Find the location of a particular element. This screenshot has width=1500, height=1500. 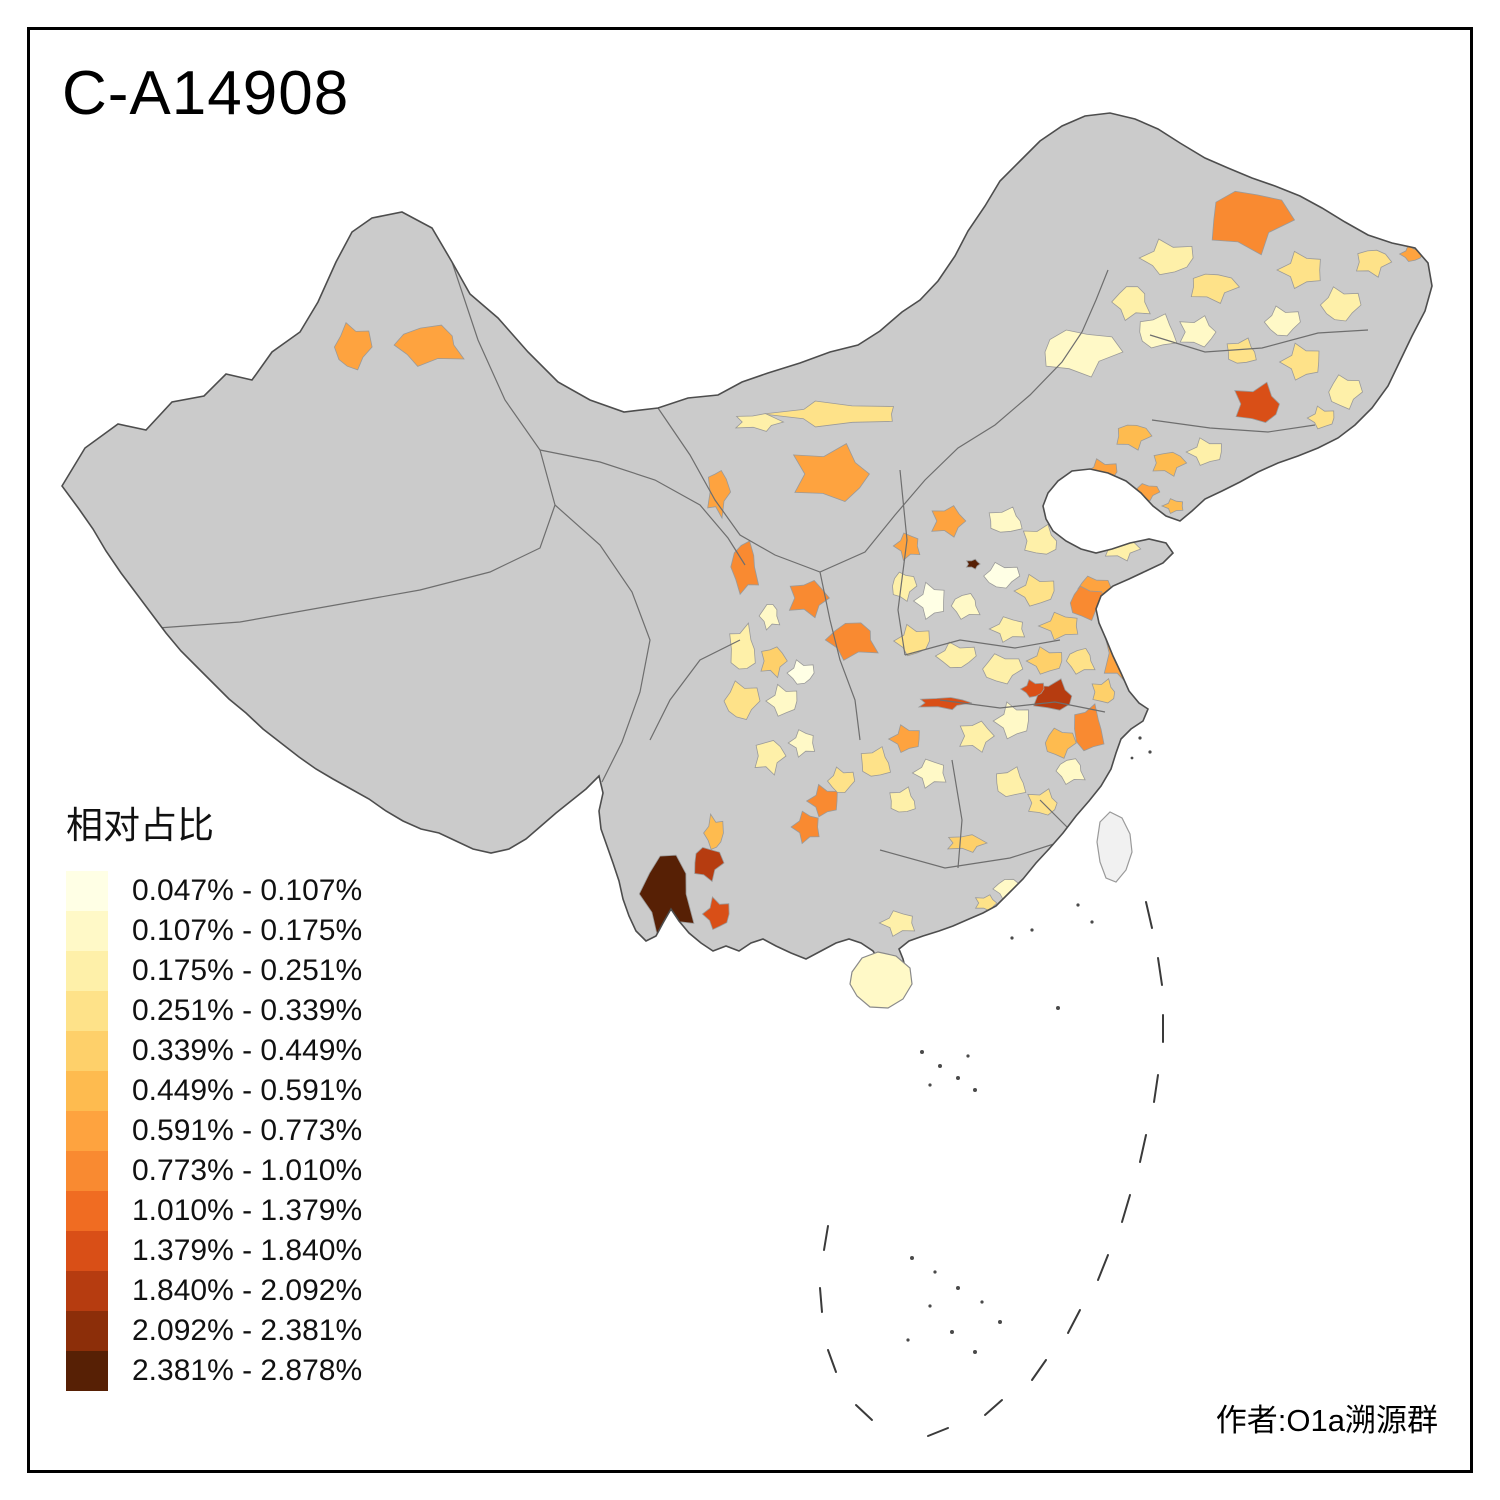

legend-item: 2.381% - 2.878% is located at coordinates (214, 1371).